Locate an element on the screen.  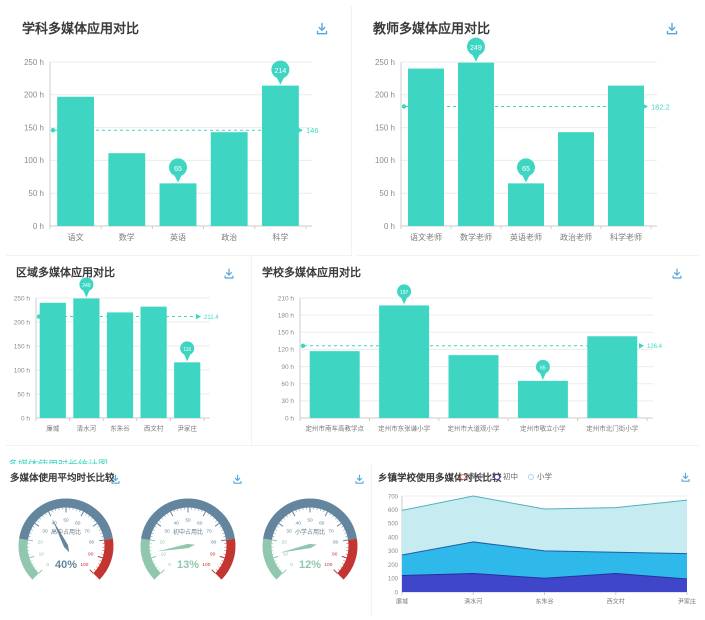
svg-text: 249 is located at coordinates (476, 48).